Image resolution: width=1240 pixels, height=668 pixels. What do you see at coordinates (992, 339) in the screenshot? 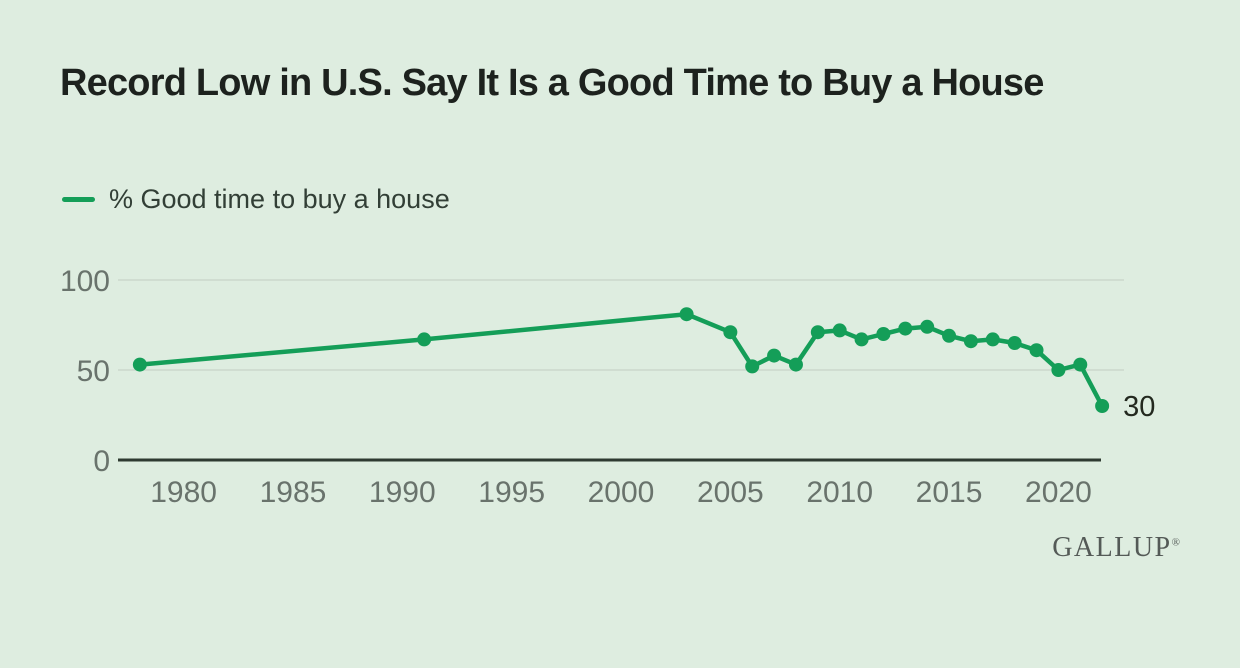
I see `data-point-2017` at bounding box center [992, 339].